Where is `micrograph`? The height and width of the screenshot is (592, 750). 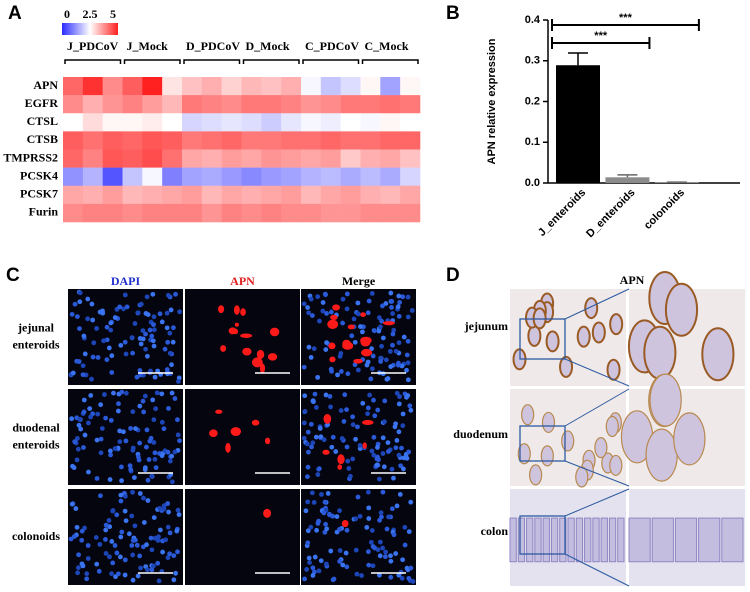
micrograph is located at coordinates (125, 337).